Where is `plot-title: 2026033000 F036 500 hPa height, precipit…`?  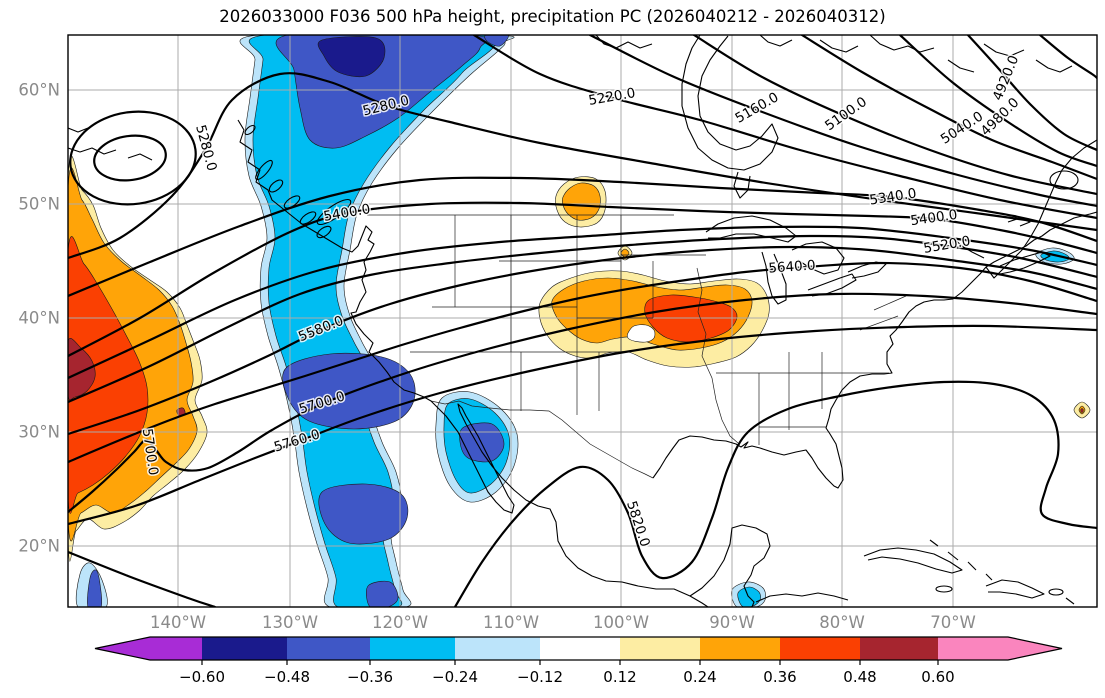
plot-title: 2026033000 F036 500 hPa height, precipit… is located at coordinates (552, 16).